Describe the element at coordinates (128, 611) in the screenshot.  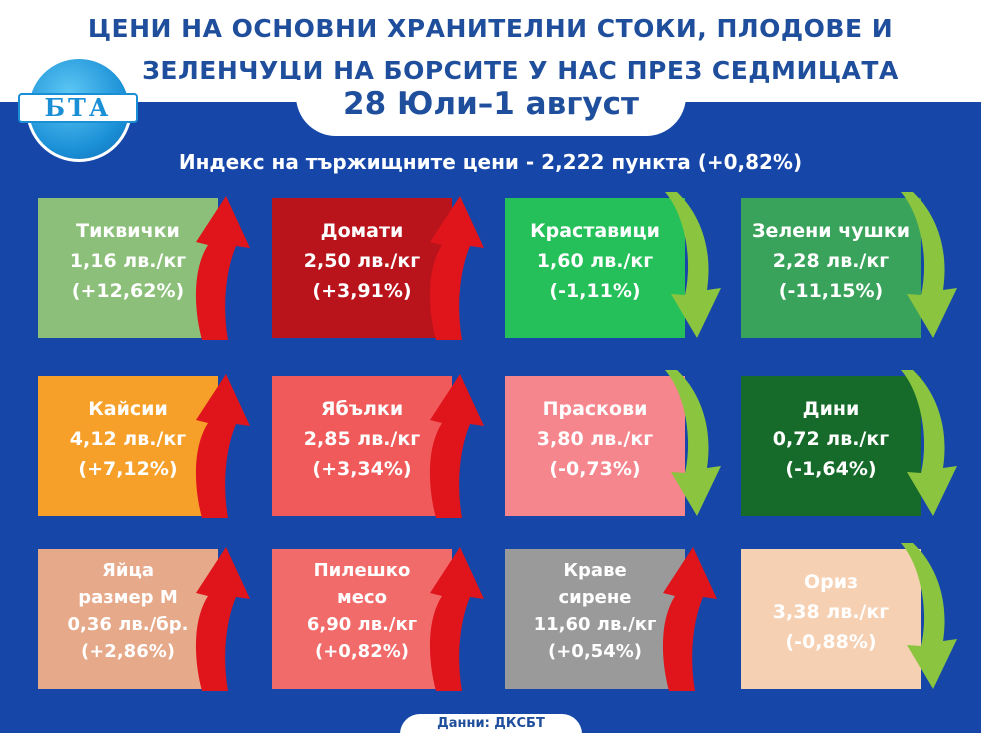
I see `product-text: Яйца размер M 0,36 лв./бр. (+2,86%)` at that location.